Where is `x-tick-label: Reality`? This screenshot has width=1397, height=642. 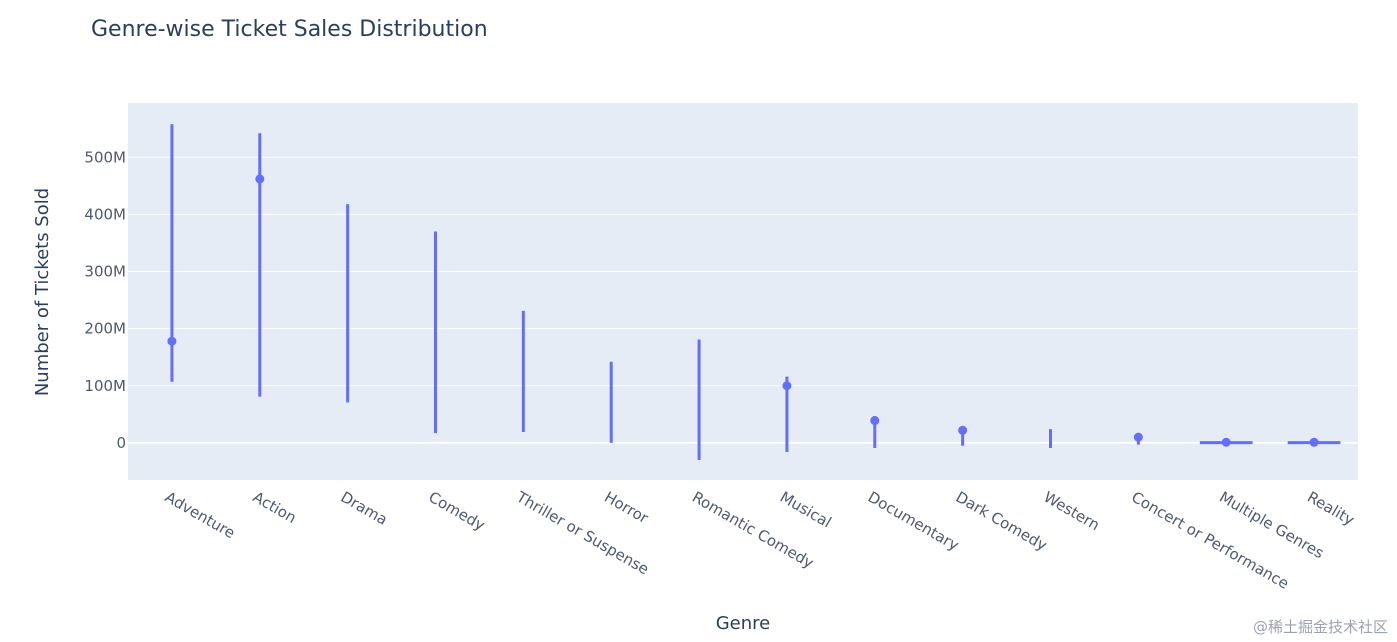 x-tick-label: Reality is located at coordinates (1331, 508).